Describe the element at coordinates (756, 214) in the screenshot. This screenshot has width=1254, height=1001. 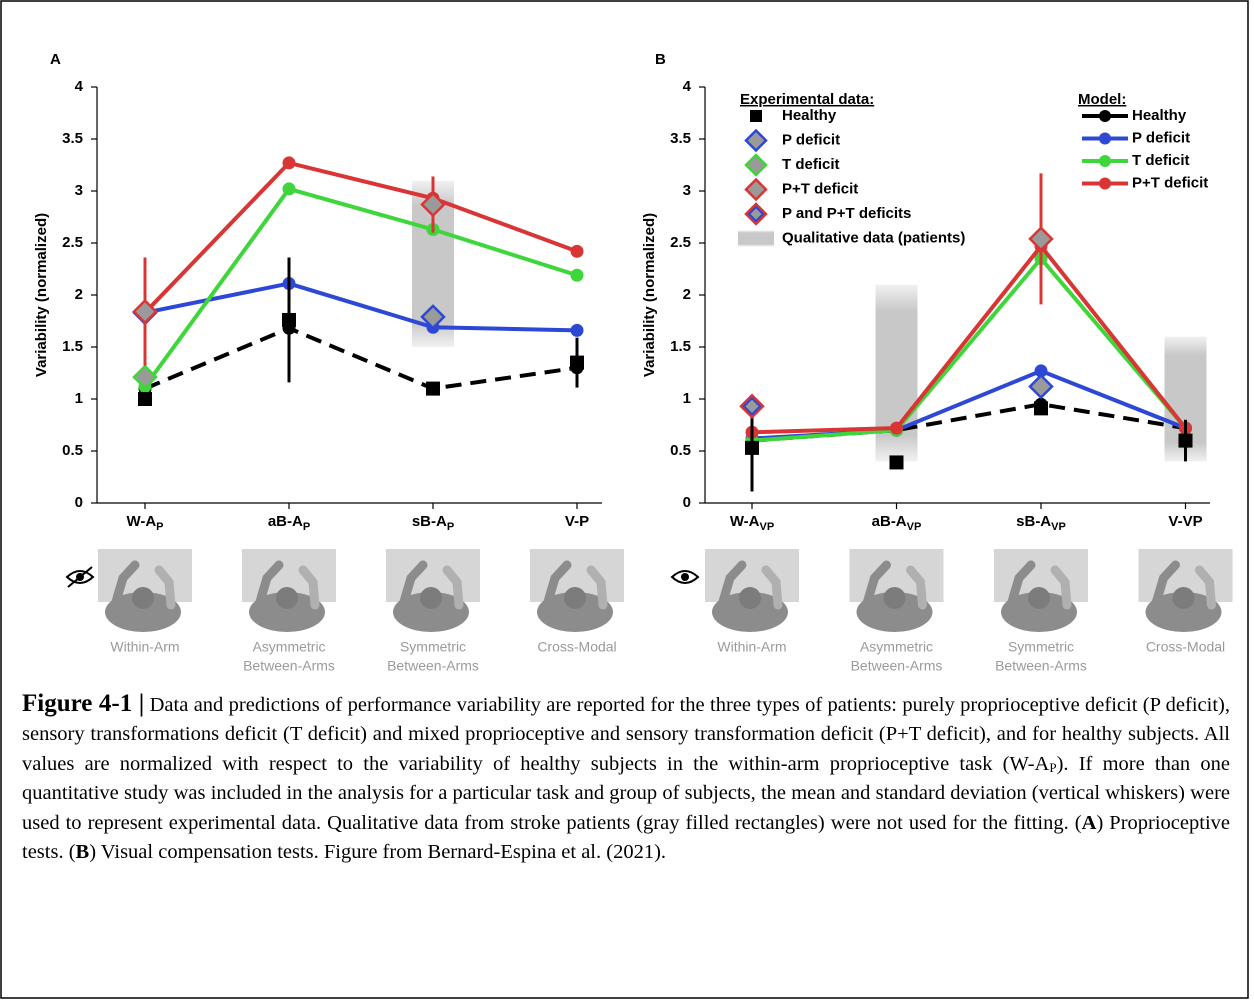
I see `legend-marker-inner` at that location.